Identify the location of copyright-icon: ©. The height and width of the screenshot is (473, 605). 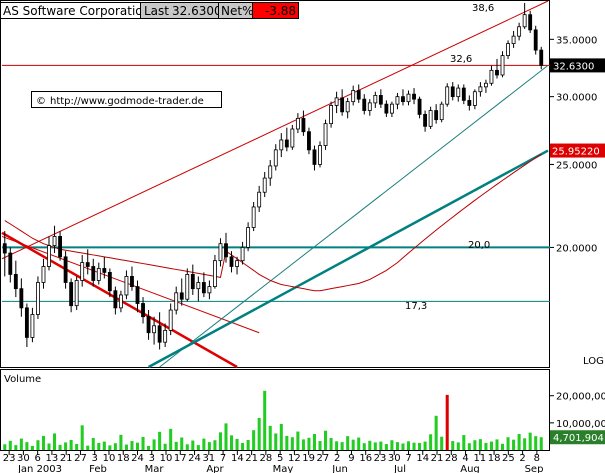
(41, 101).